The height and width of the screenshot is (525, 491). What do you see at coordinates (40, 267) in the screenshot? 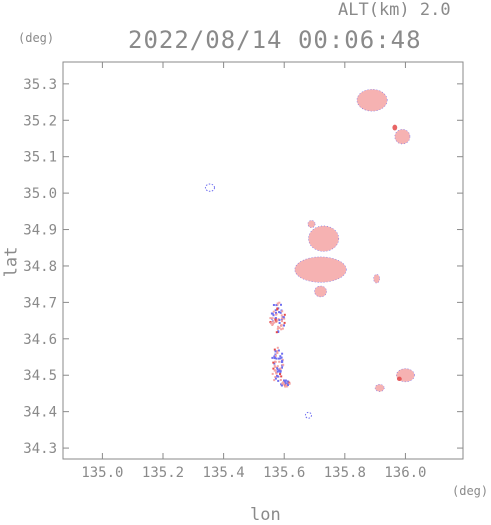
I see `y-tick-label: 34.8` at bounding box center [40, 267].